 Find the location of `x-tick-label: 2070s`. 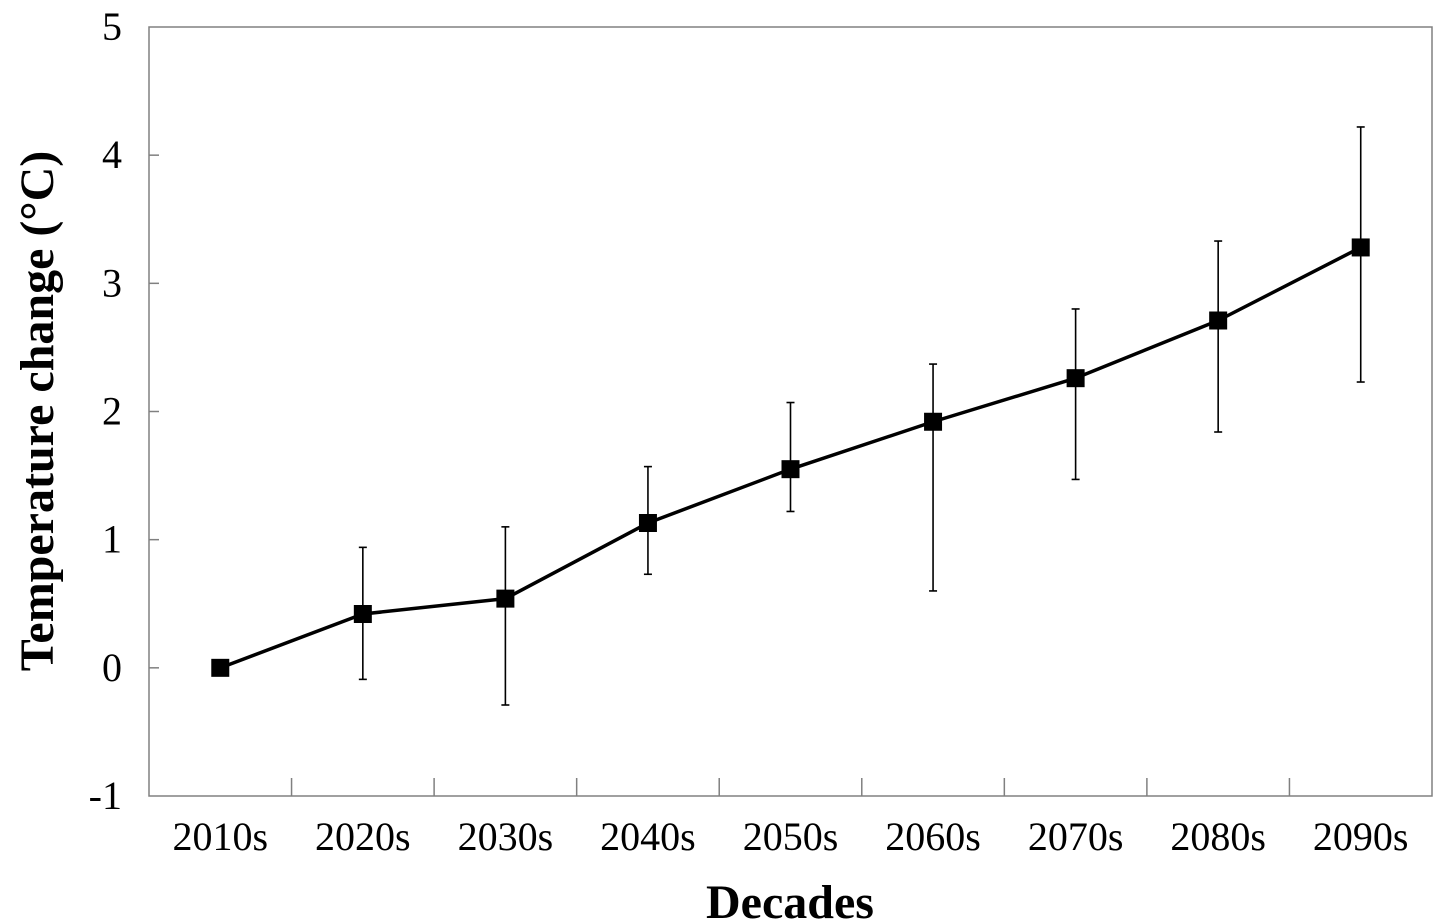

x-tick-label: 2070s is located at coordinates (1076, 836).